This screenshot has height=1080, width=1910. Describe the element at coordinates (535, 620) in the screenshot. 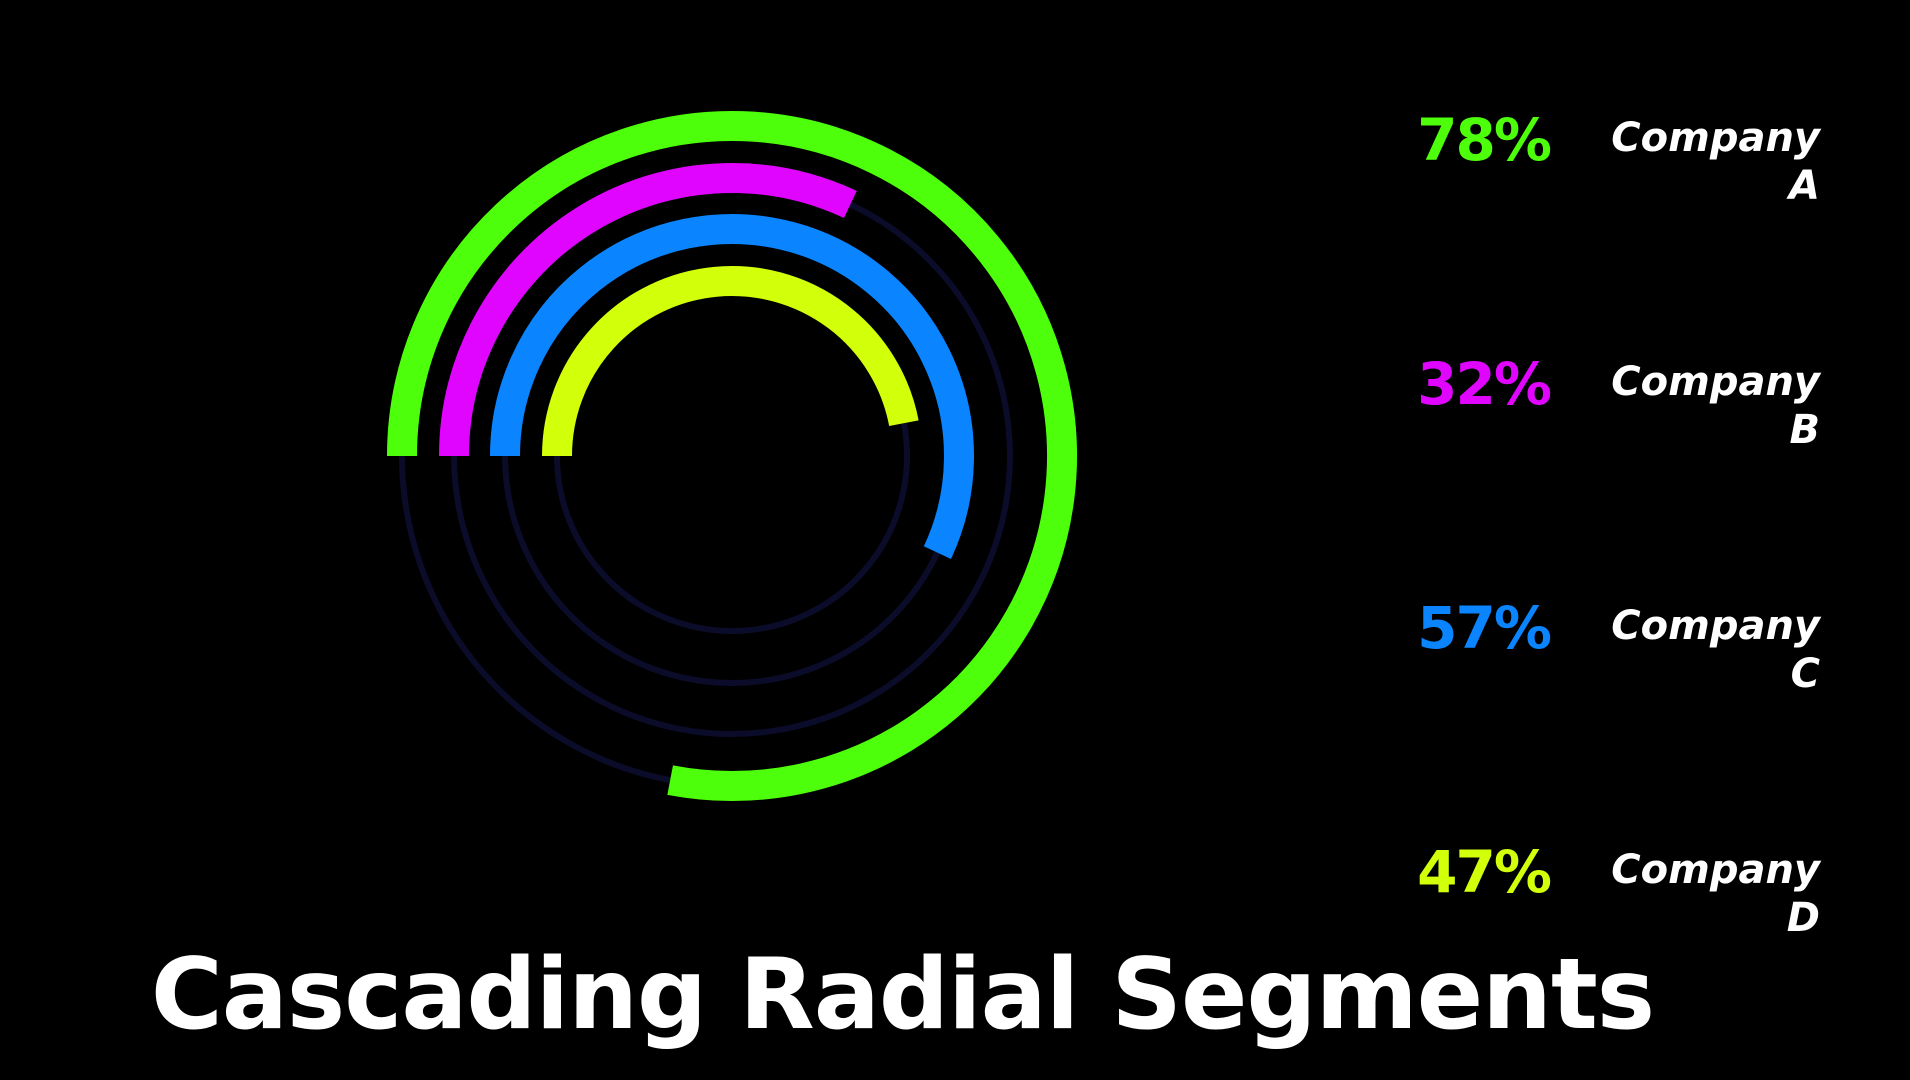

I see `ring-track-company-a` at that location.